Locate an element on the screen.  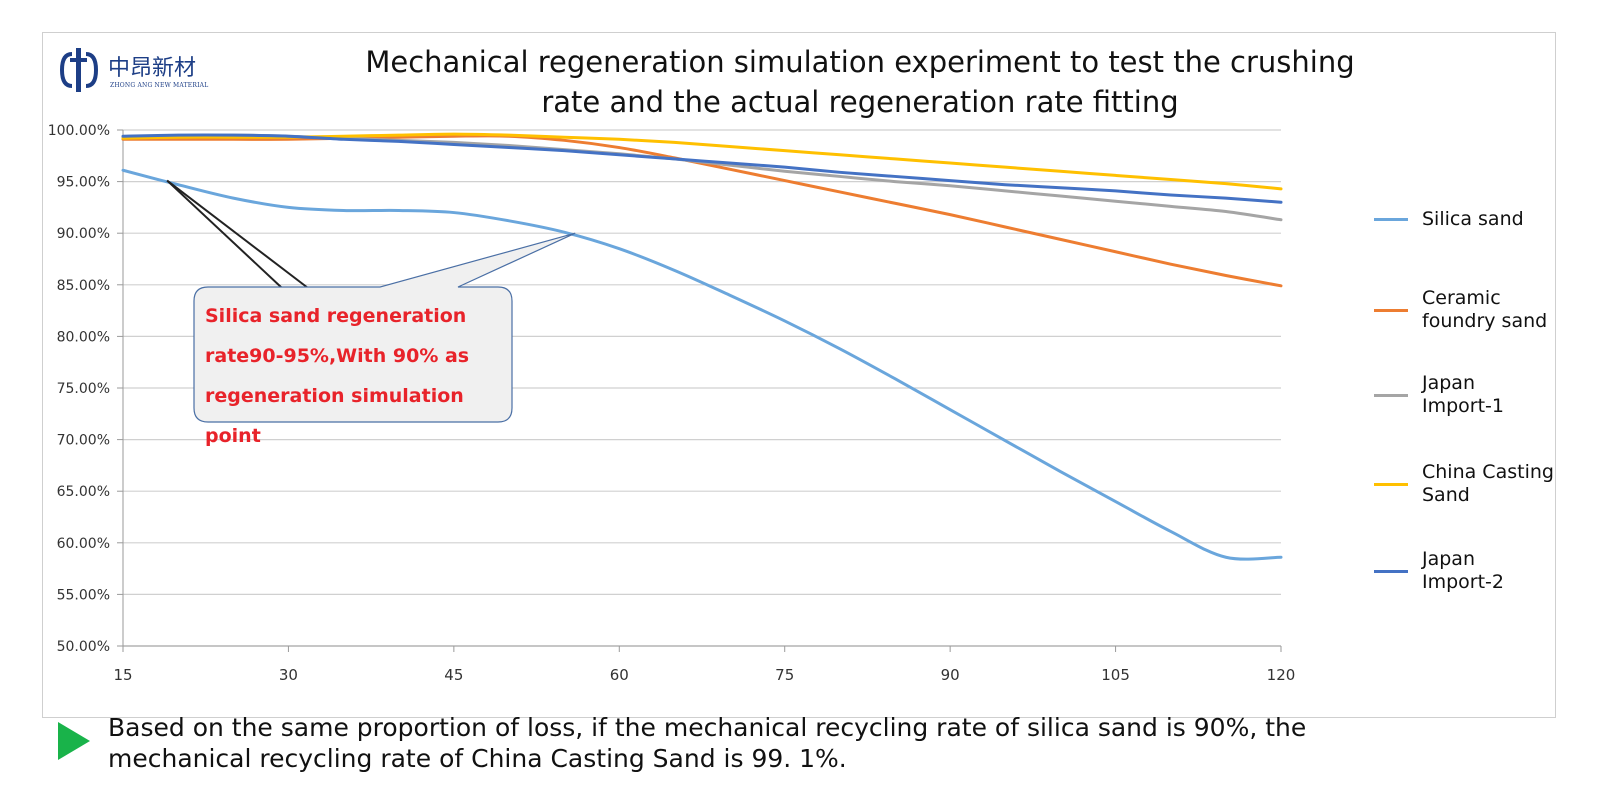
legend-label: China Casting Sand is located at coordinates (1497, 484).